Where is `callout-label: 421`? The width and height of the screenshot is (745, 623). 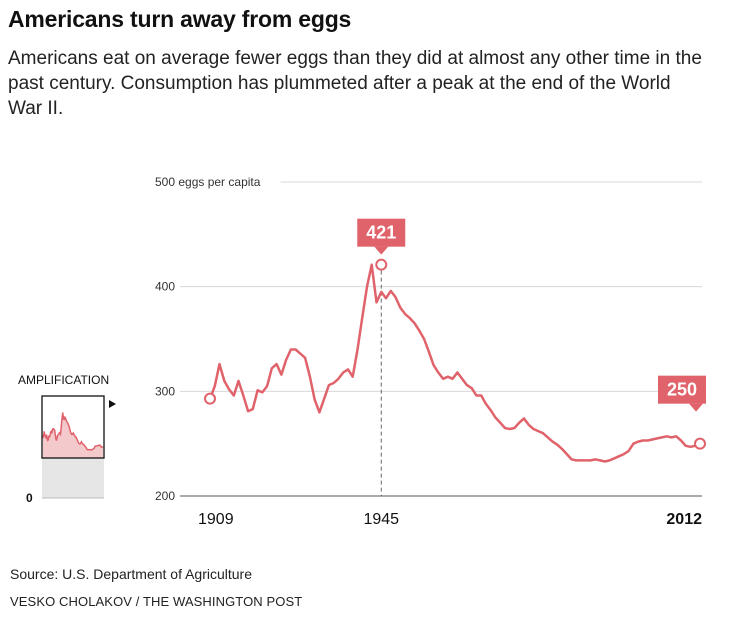
callout-label: 421 is located at coordinates (381, 233).